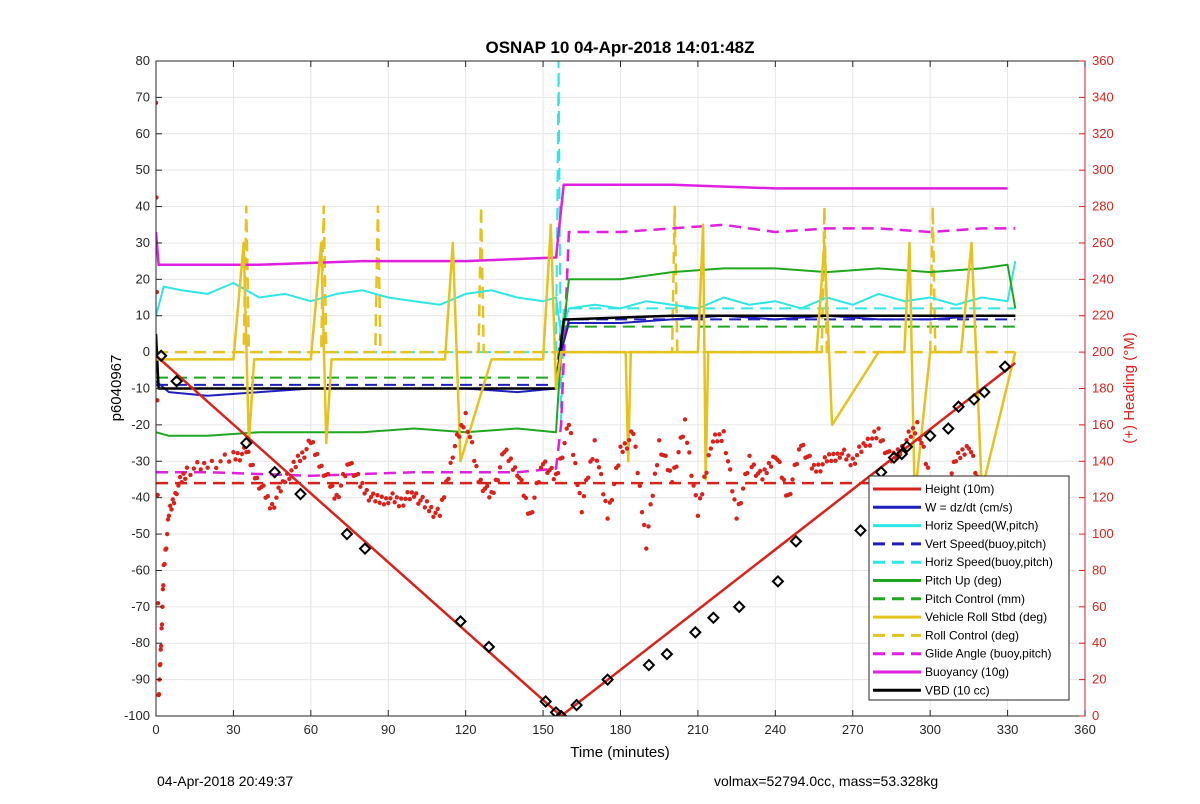 This screenshot has width=1200, height=804. I want to click on footer-volmax-mass: volmax=52794.0cc, mass=53.328kg, so click(826, 781).